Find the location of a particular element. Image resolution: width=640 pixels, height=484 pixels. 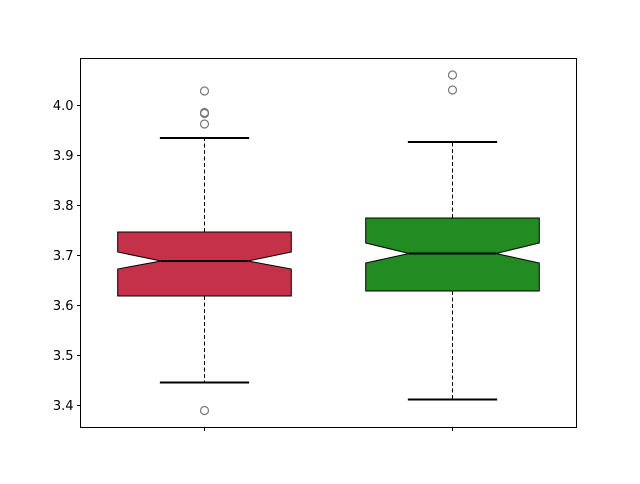

y-tick-label: 3.7 is located at coordinates (63, 256).